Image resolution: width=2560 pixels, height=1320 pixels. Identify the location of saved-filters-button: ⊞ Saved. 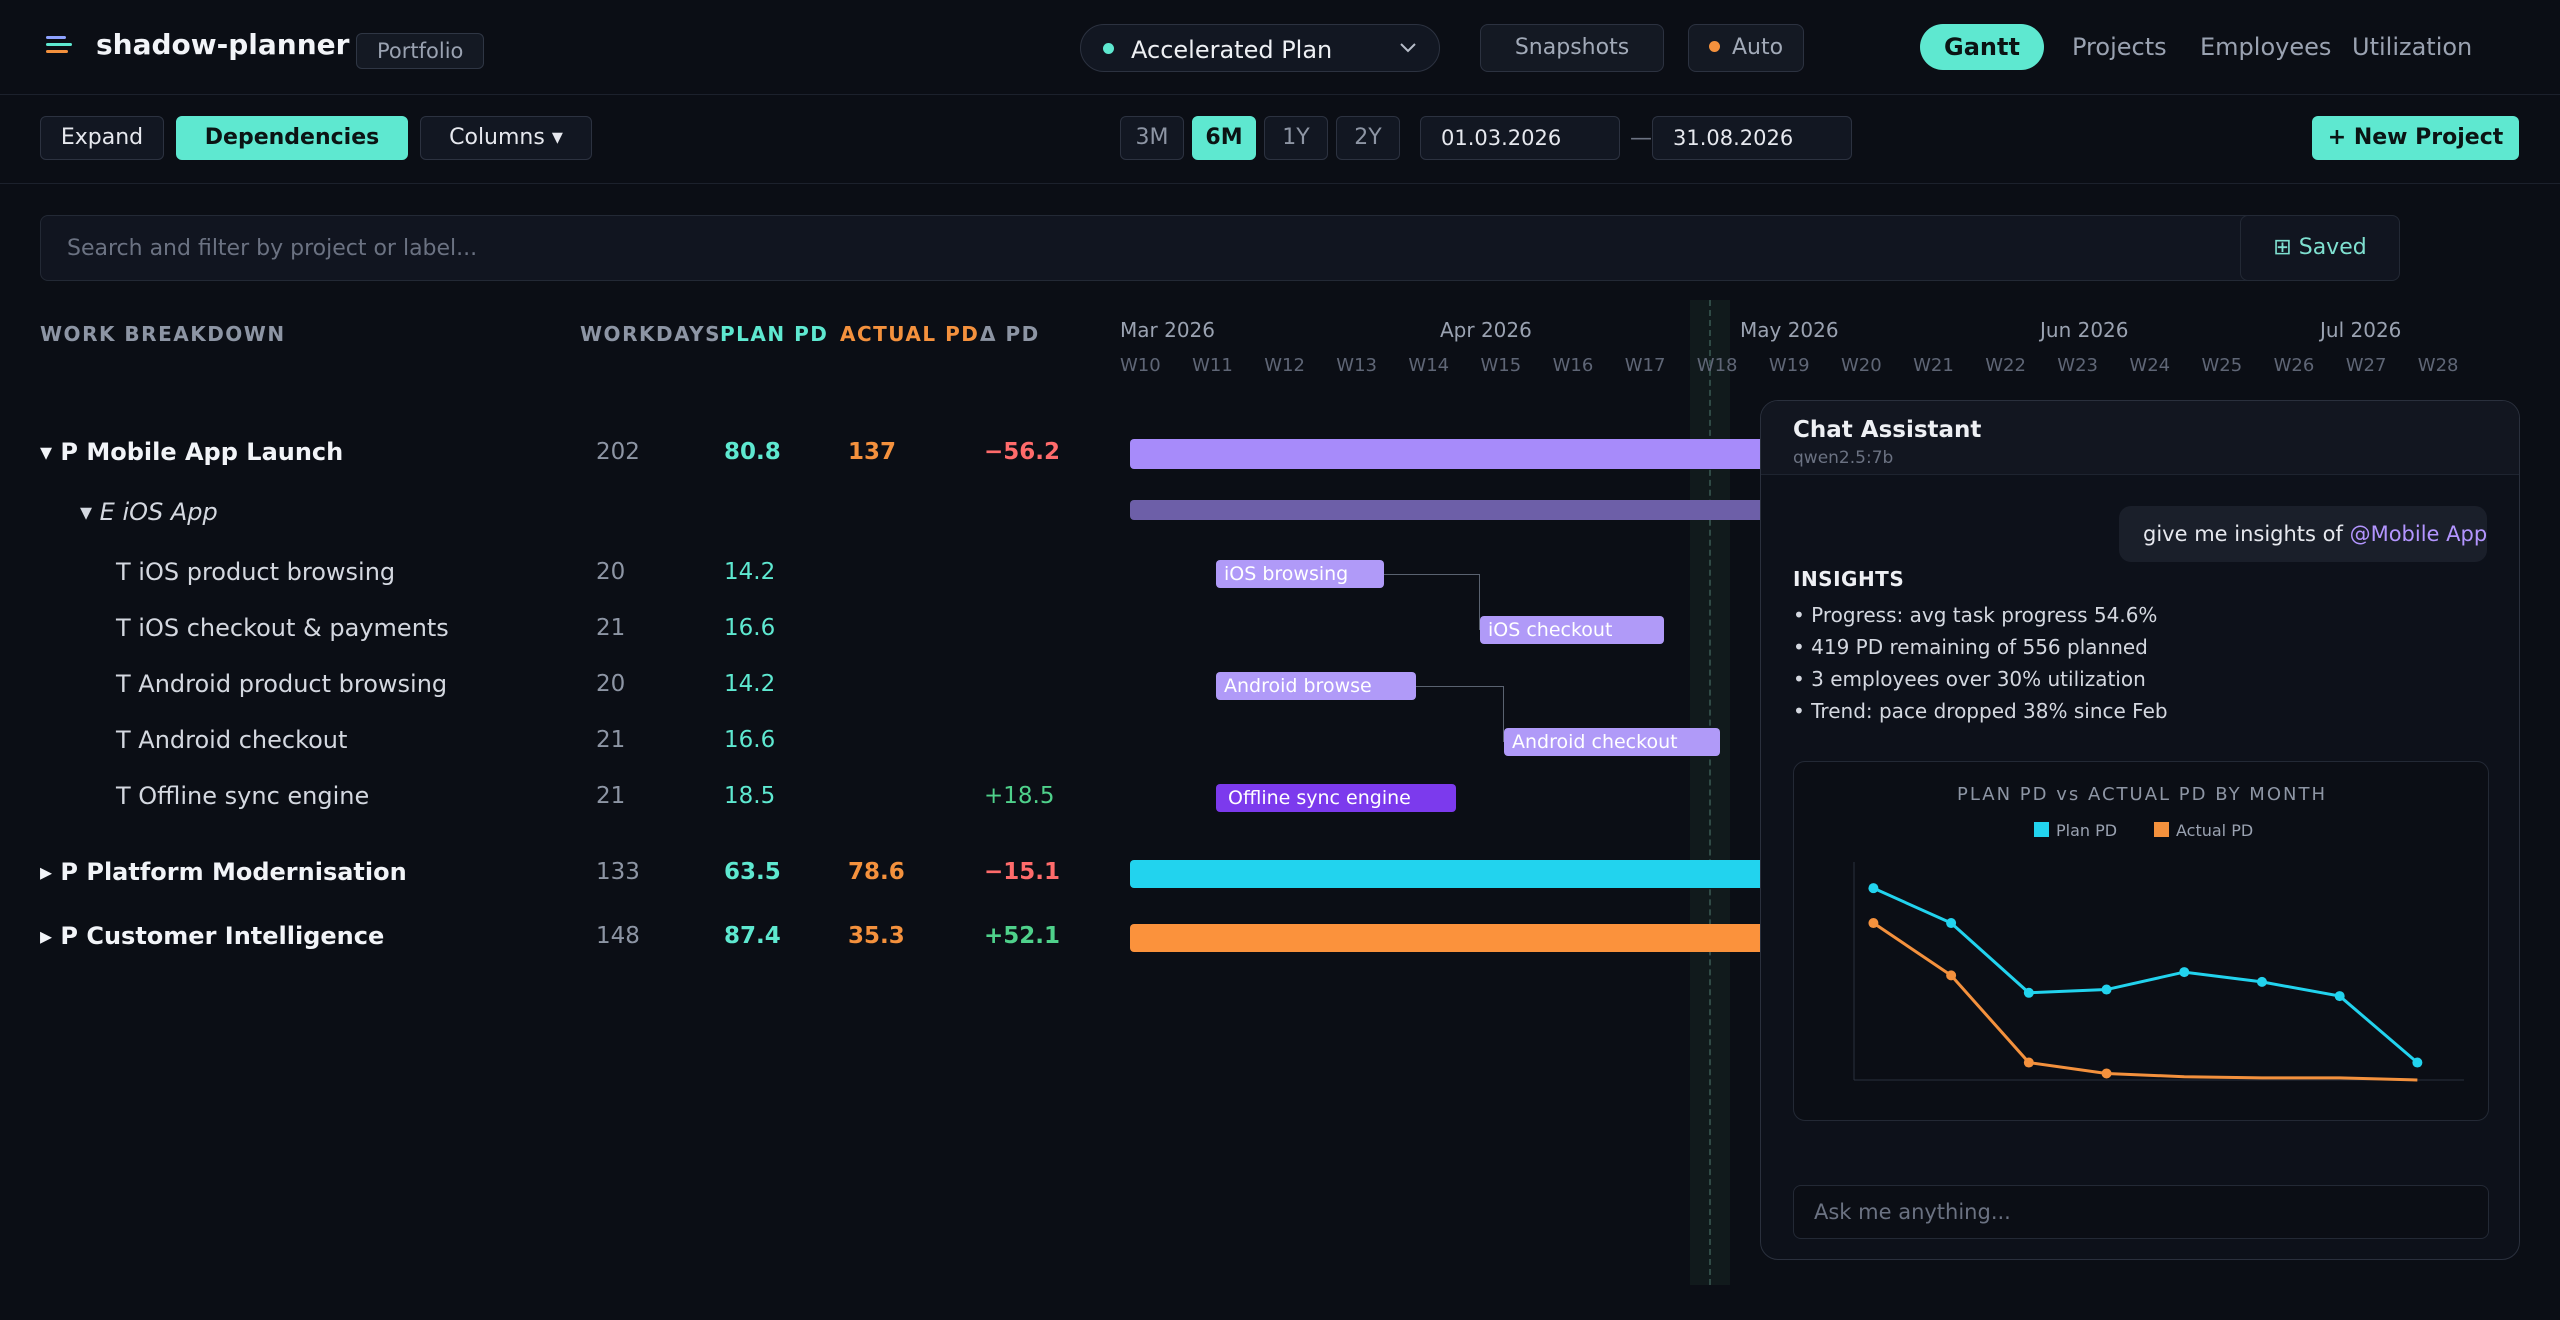
(2320, 248).